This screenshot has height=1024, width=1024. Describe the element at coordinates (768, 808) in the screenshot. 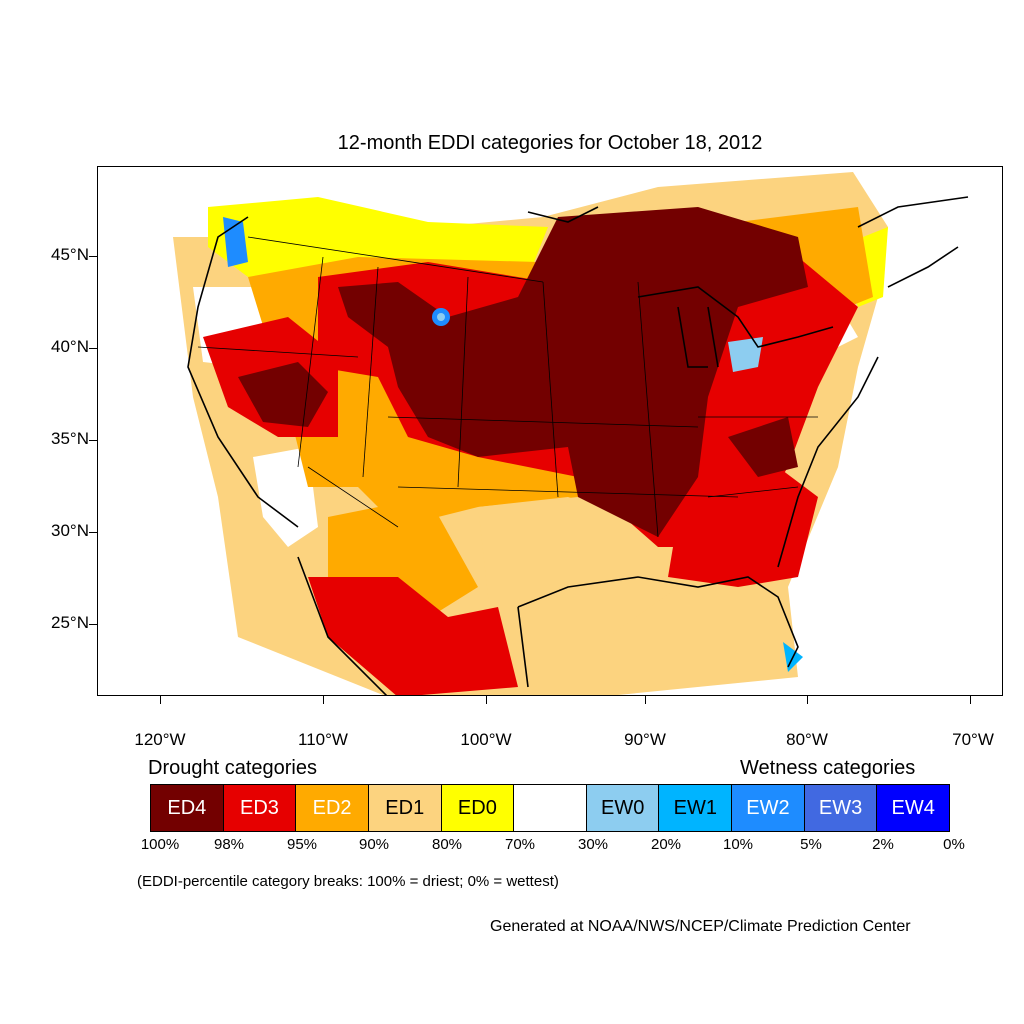

I see `legend-box-ew2: EW2` at that location.